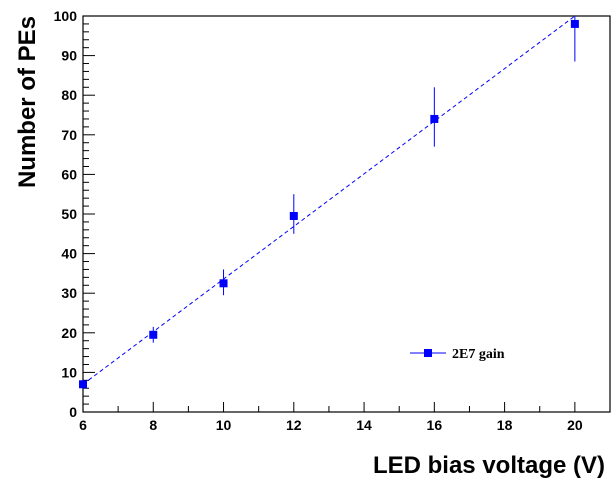 The width and height of the screenshot is (613, 488). I want to click on legend: 2E7 gain, so click(457, 354).